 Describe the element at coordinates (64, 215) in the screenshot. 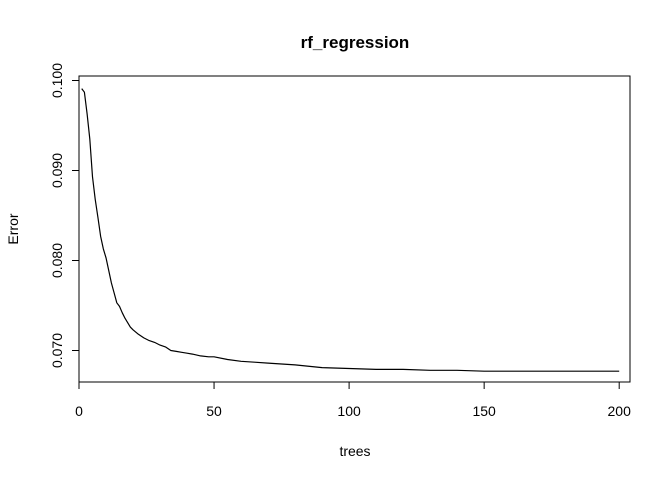

I see `y-axis: 0.070 0.080 0.090 0.100` at that location.